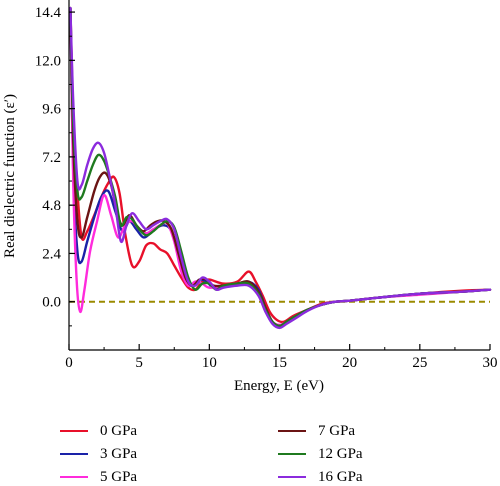 The width and height of the screenshot is (500, 486). What do you see at coordinates (270, 453) in the screenshot?
I see `chart-legend: 0 GPa 3 GPa 5 GPa 7 GPa 12 GPa 16 GPa` at bounding box center [270, 453].